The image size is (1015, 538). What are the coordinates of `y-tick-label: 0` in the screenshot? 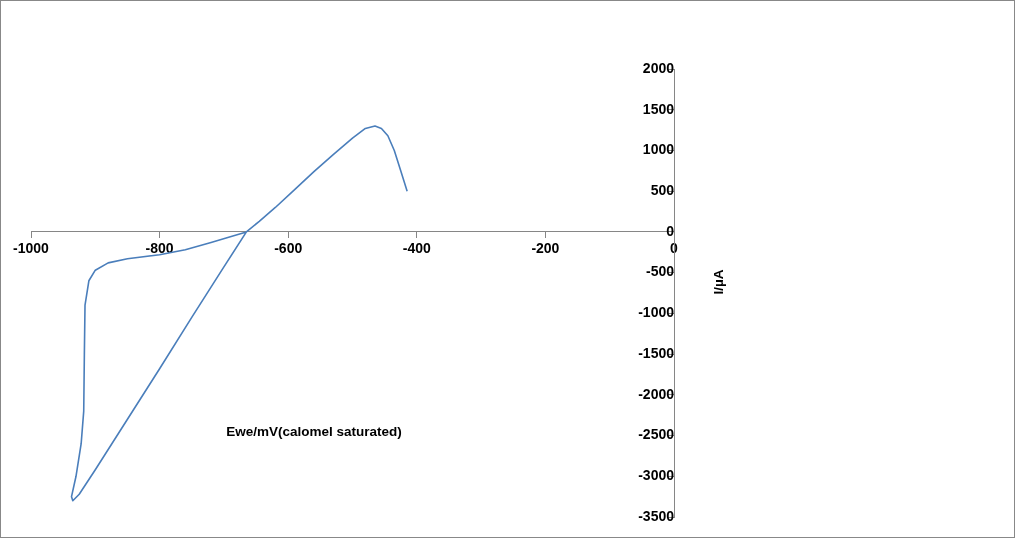 It's located at (670, 230).